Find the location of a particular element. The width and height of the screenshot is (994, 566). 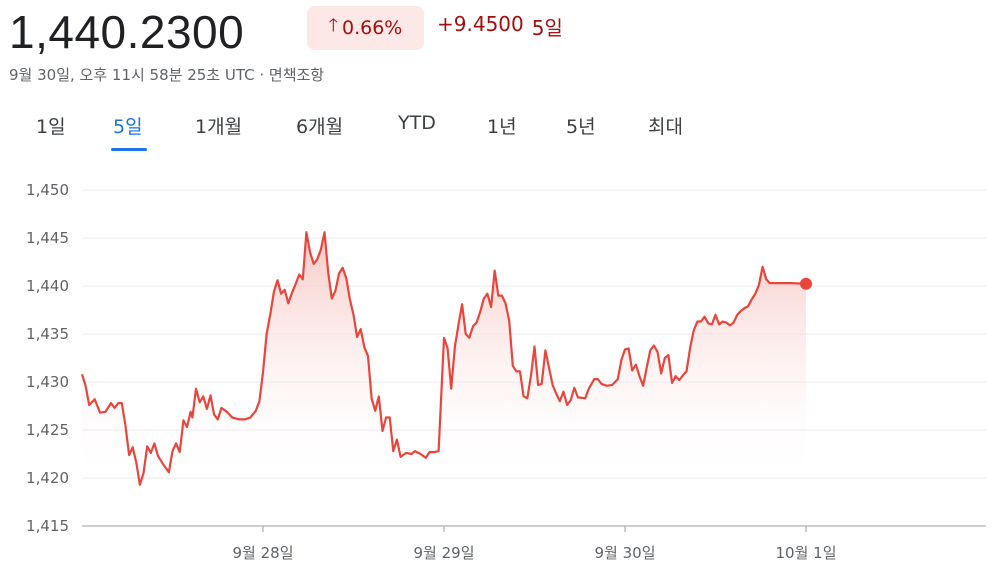

tab-label: 최대 is located at coordinates (665, 127).